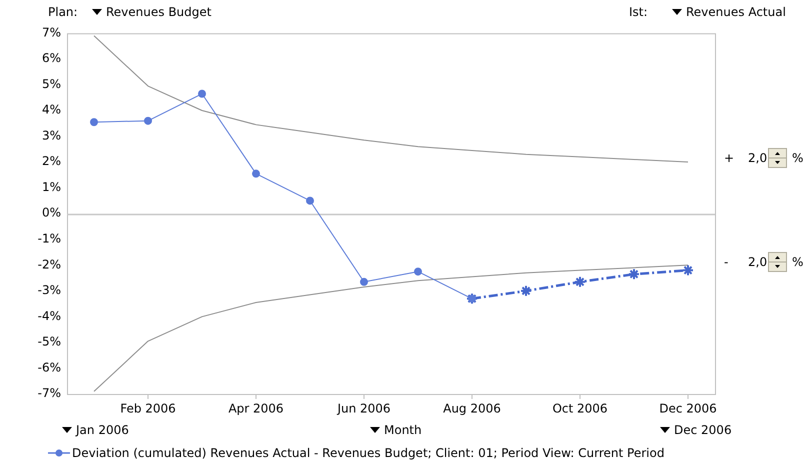 This screenshot has width=810, height=466. Describe the element at coordinates (51, 187) in the screenshot. I see `y-tick-label: 1%` at that location.